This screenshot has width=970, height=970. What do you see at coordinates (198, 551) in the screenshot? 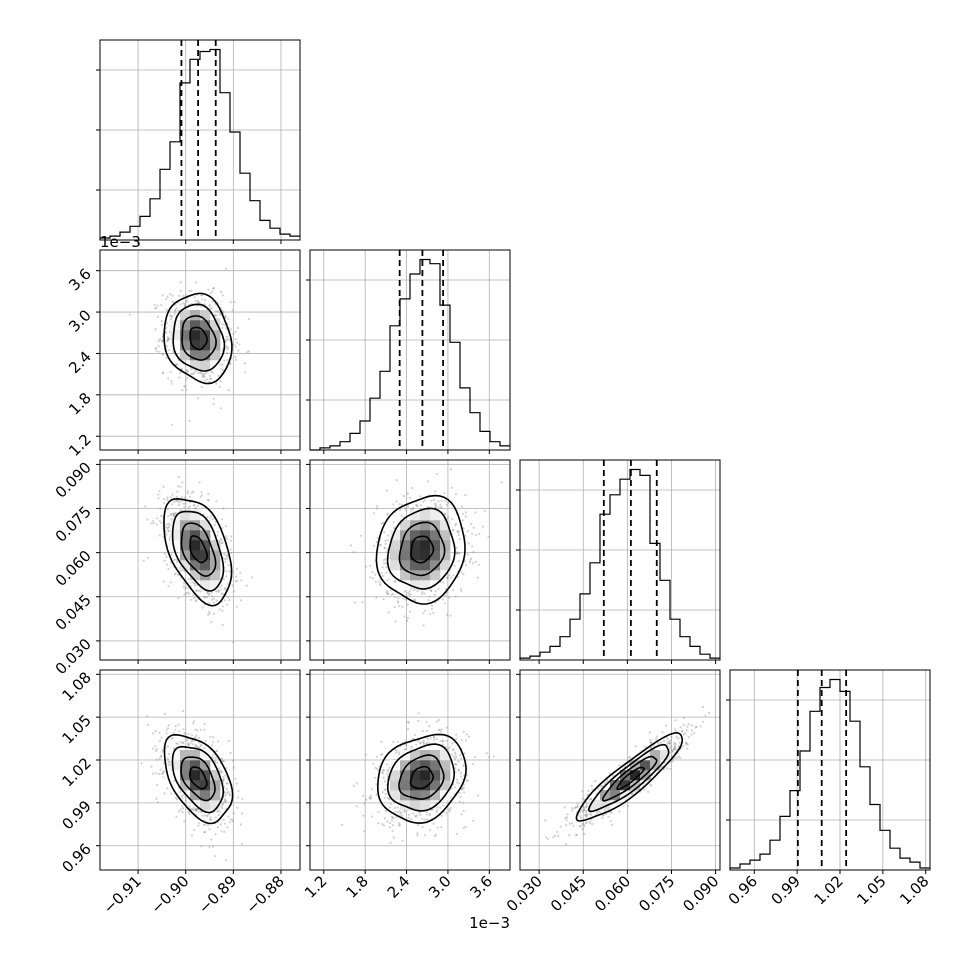
I see `panel-p0-p2-contour` at bounding box center [198, 551].